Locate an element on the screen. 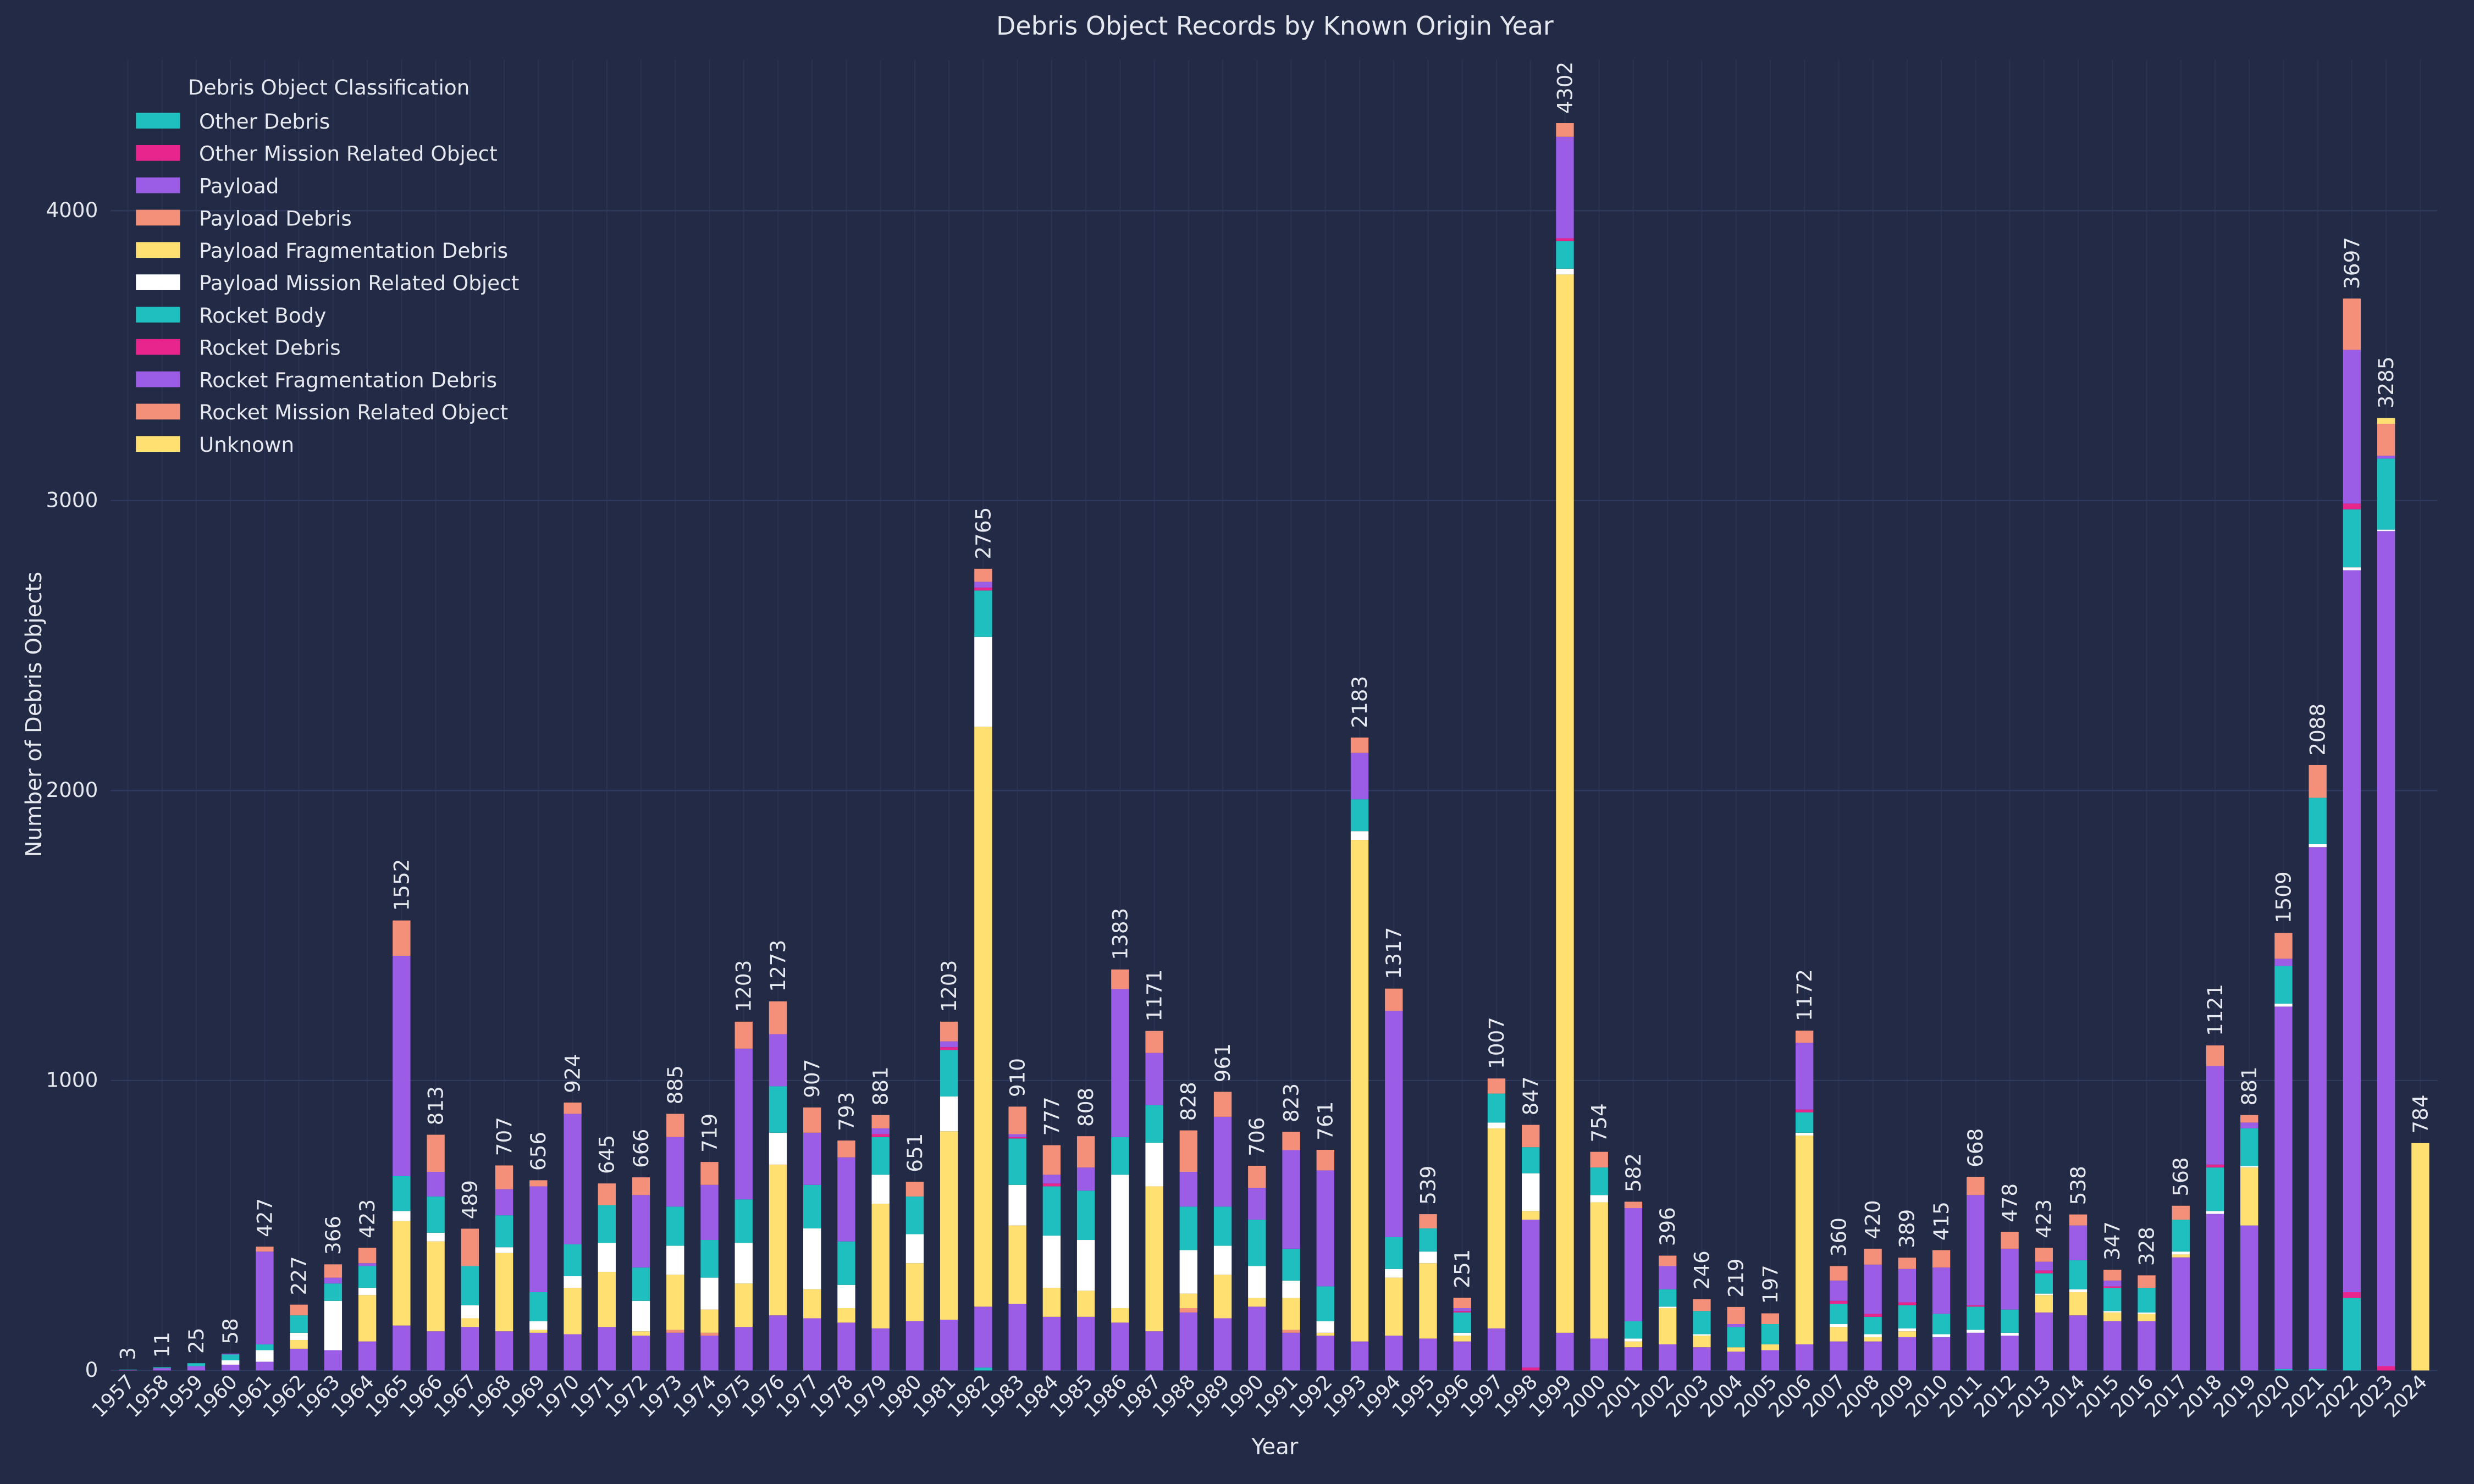 The height and width of the screenshot is (1484, 2474). total-label: 823 is located at coordinates (1291, 1102).